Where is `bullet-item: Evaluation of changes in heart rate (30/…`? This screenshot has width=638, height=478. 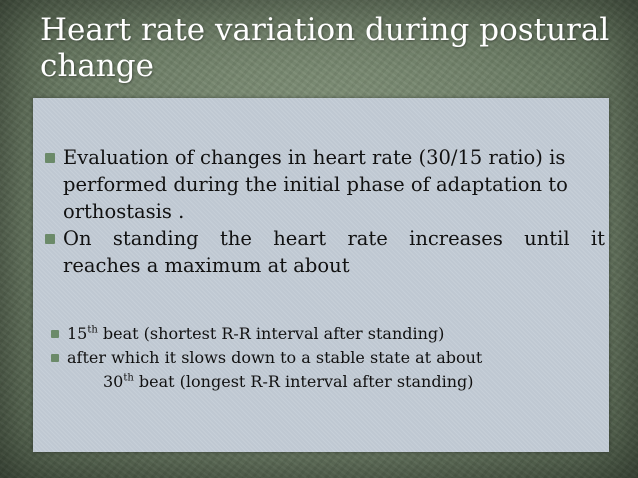
bullet-item: Evaluation of changes in heart rate (30/… is located at coordinates (325, 184).